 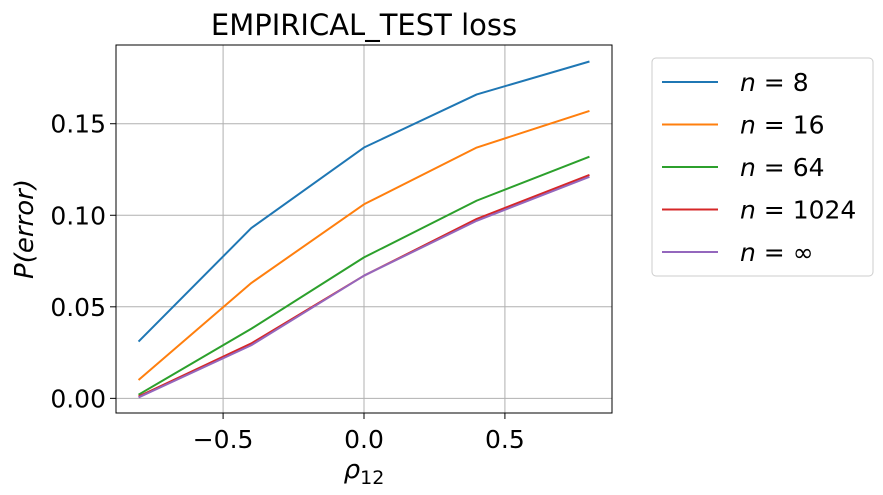 What do you see at coordinates (364, 439) in the screenshot?
I see `x-tick-label: 0.0` at bounding box center [364, 439].